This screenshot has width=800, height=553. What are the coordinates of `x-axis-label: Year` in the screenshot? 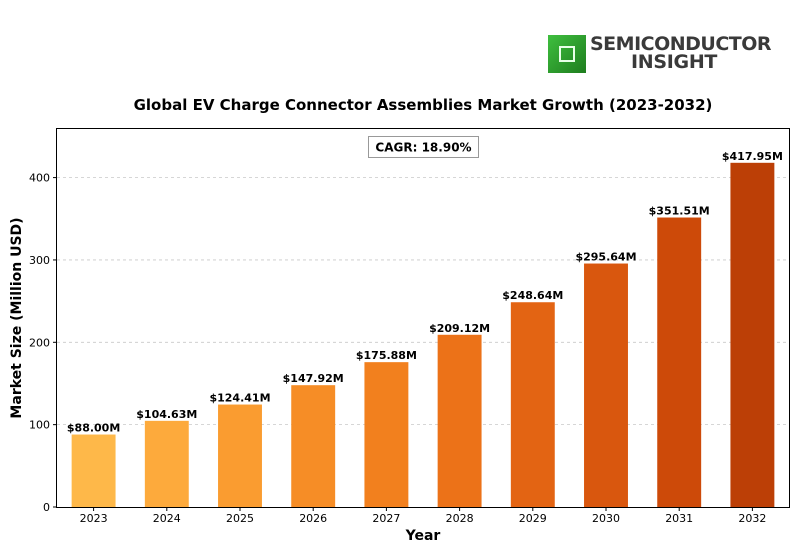 It's located at (423, 536).